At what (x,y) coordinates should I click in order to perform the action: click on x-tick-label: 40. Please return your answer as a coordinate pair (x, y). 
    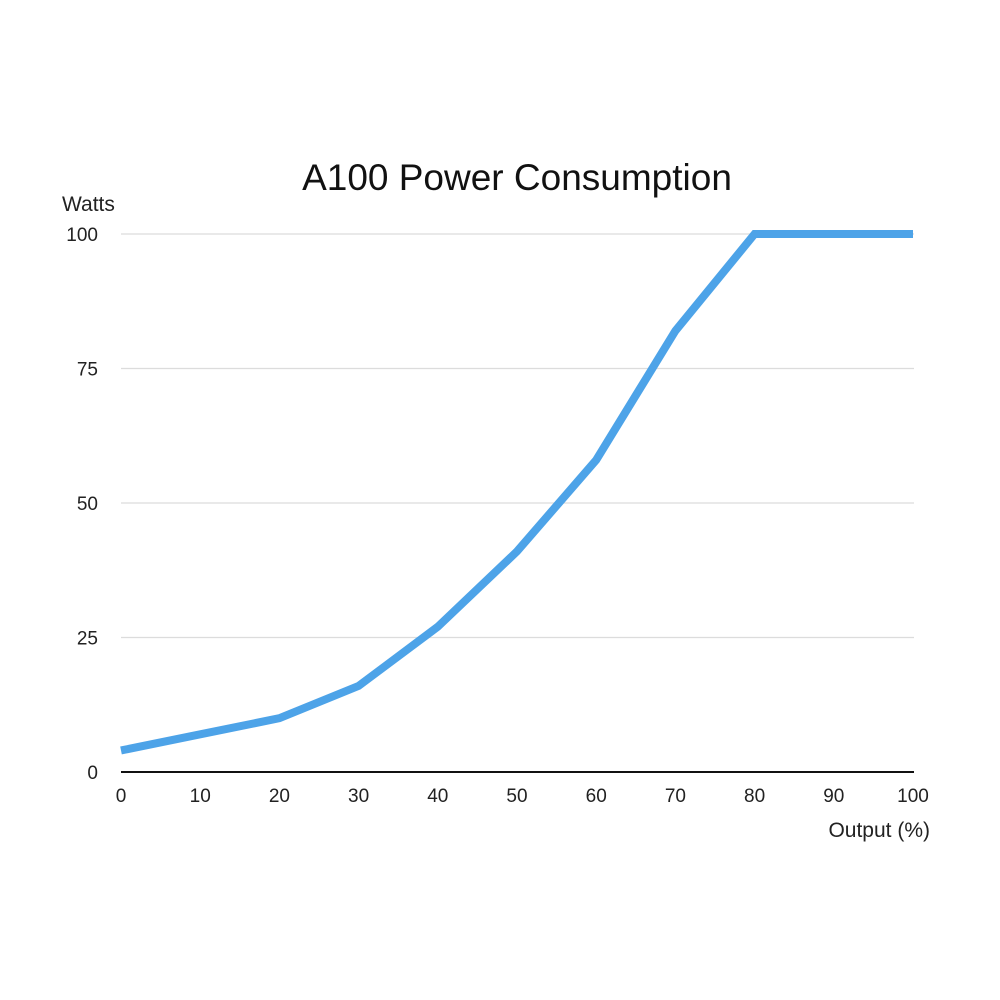
    Looking at the image, I should click on (437, 796).